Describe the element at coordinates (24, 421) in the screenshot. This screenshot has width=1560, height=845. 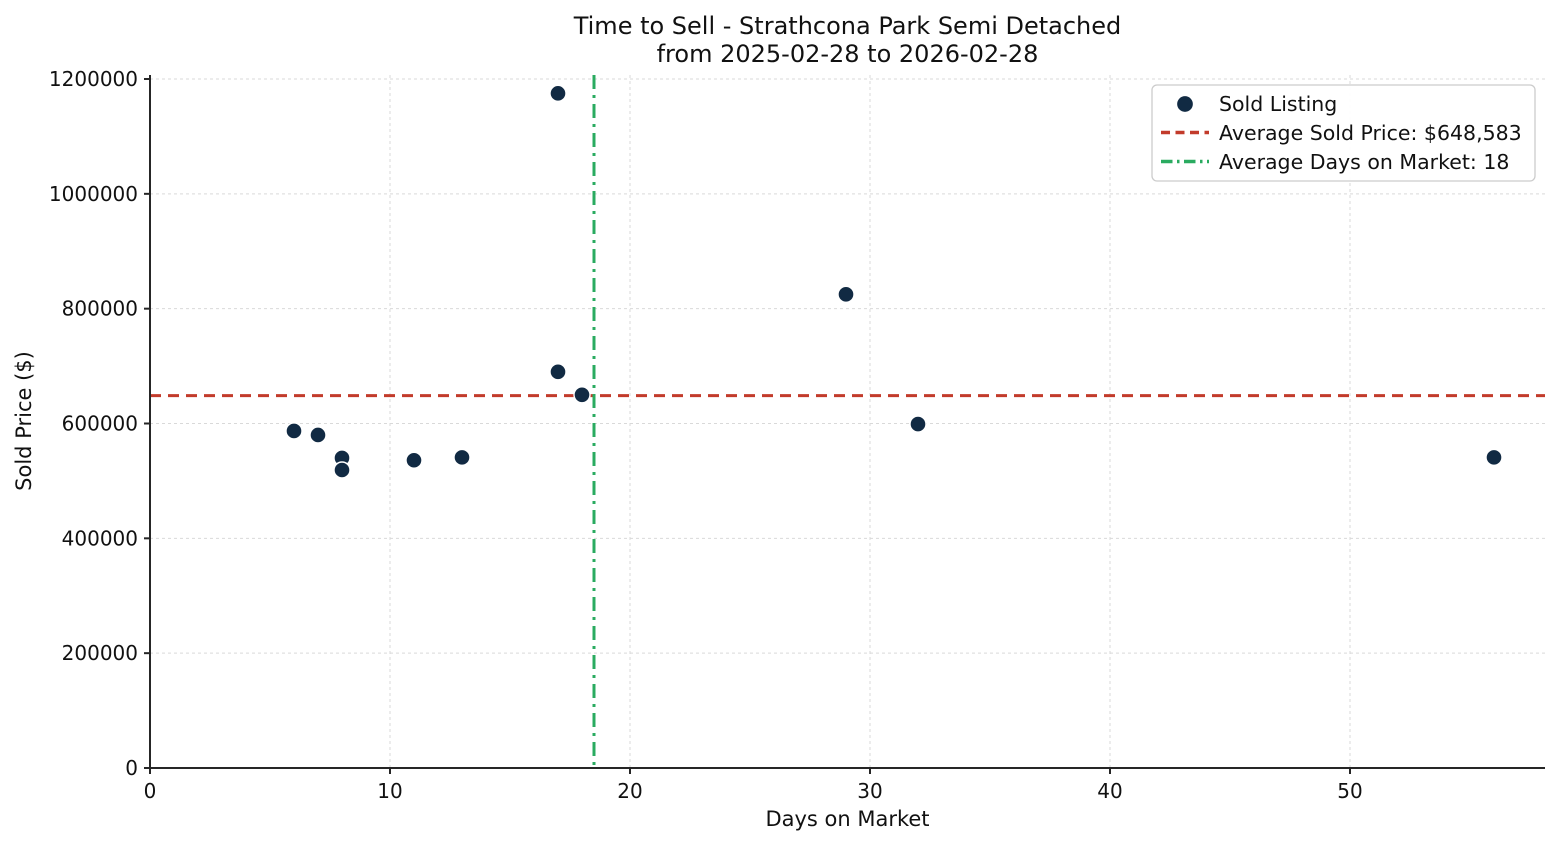
I see `y-axis-label: Sold Price ($)` at that location.